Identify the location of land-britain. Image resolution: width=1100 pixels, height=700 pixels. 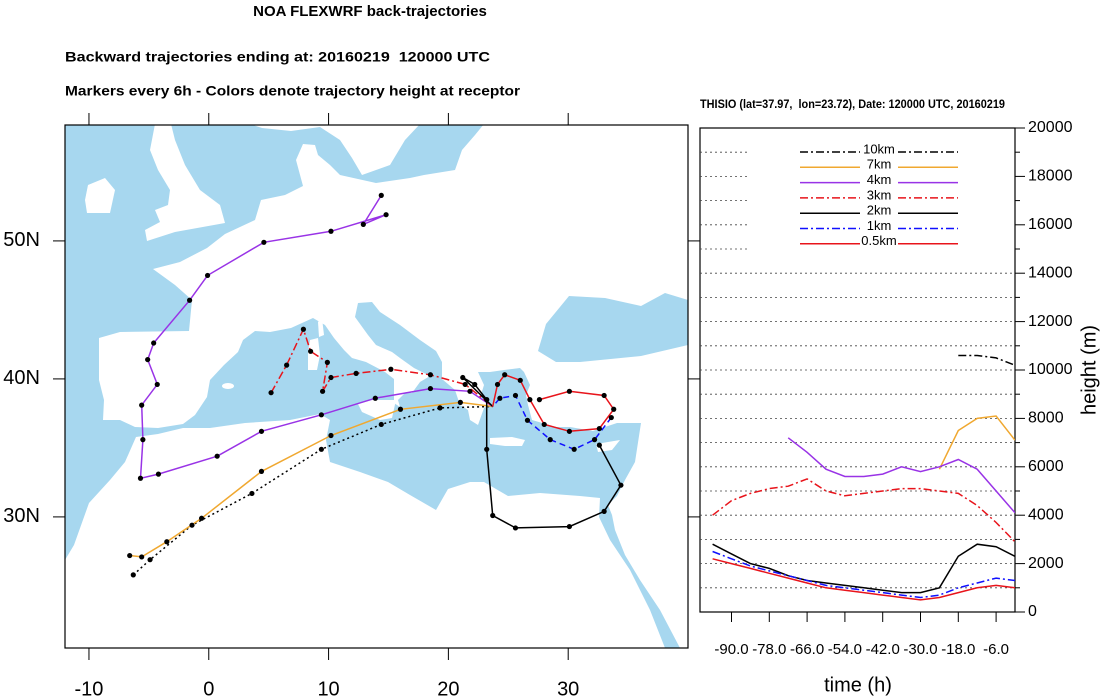
(185, 183).